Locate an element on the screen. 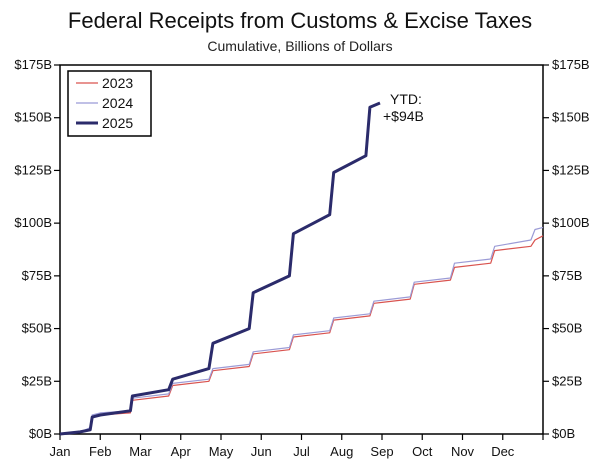  y-tick-label-left: $100B is located at coordinates (33, 222).